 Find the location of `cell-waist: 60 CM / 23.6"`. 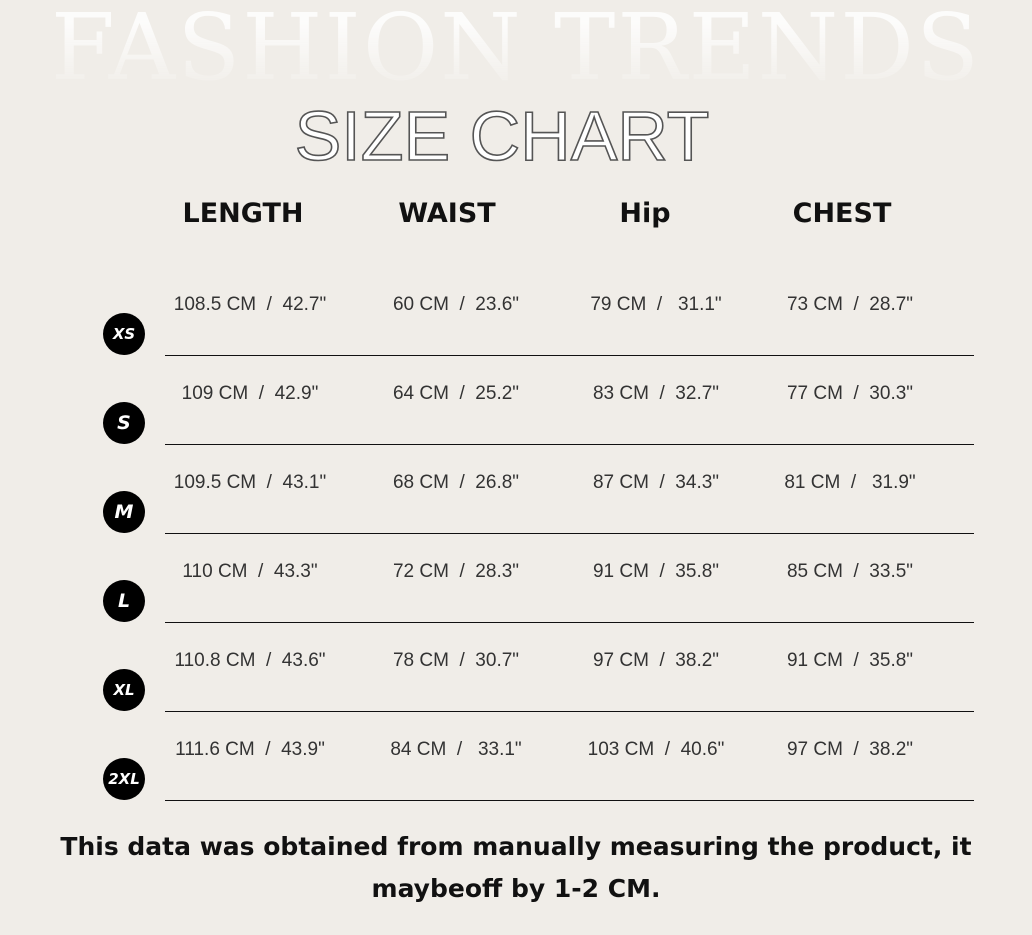

cell-waist: 60 CM / 23.6" is located at coordinates (456, 304).